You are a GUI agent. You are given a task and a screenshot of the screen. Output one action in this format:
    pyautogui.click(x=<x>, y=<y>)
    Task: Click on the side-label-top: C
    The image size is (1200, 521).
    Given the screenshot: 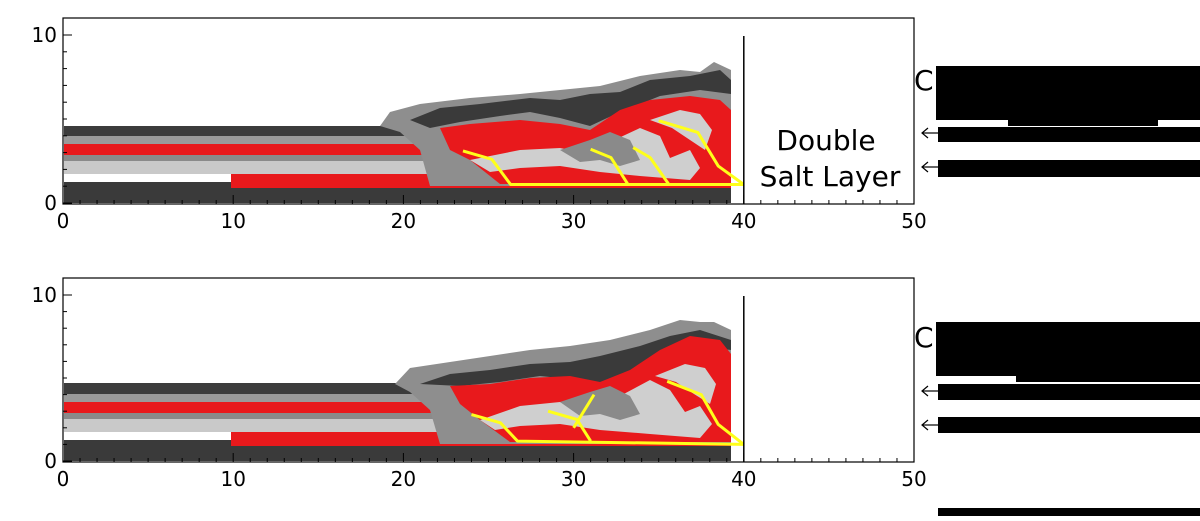 What is the action you would take?
    pyautogui.click(x=924, y=80)
    